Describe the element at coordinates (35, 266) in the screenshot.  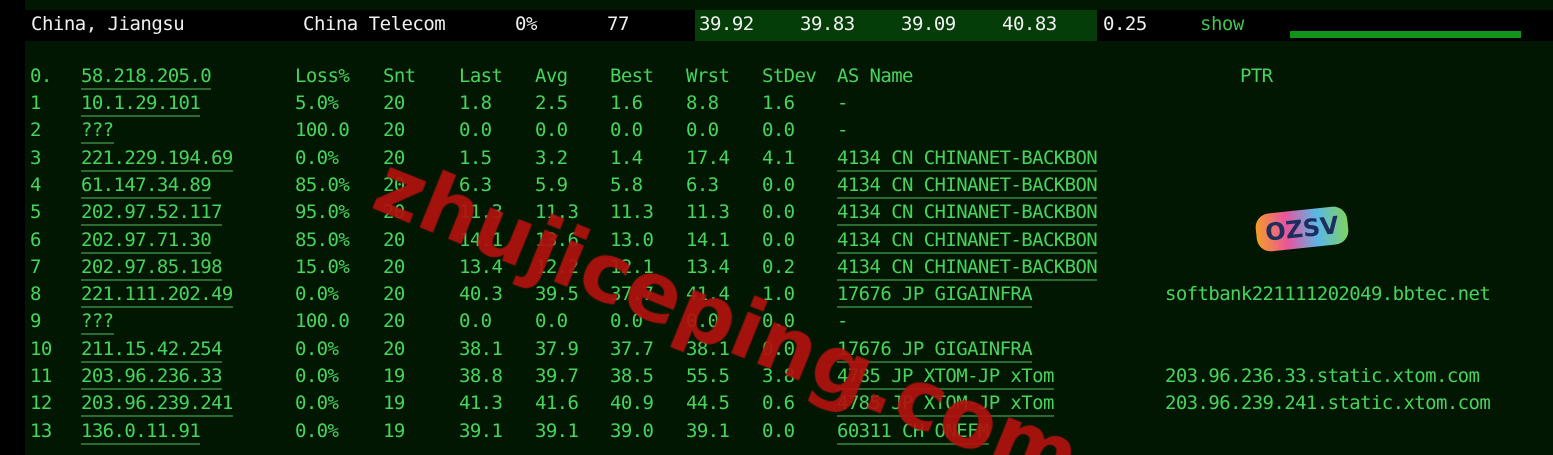
I see `table-row-7-idx: 7` at that location.